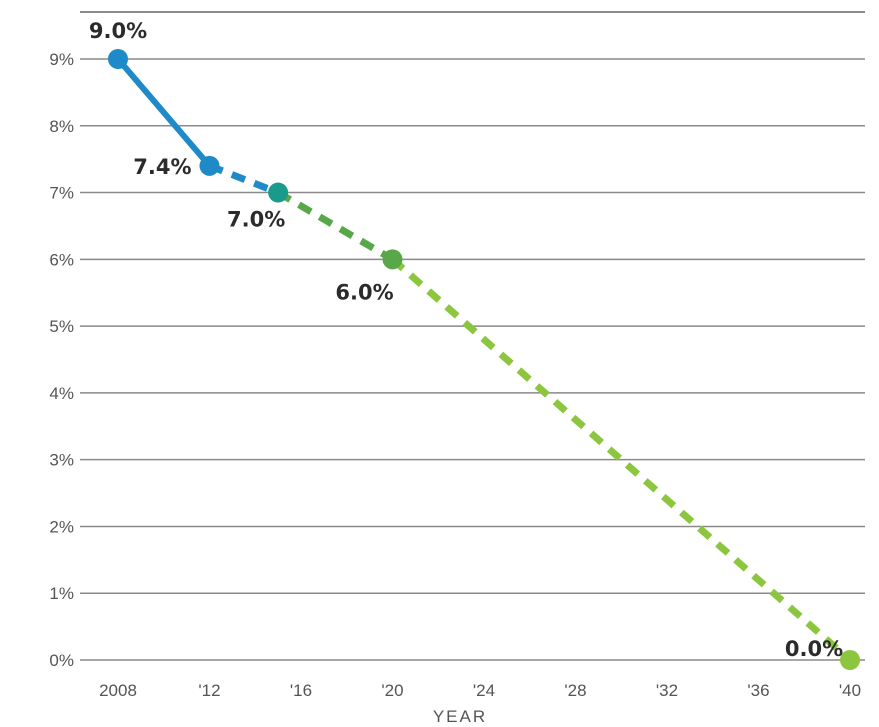 This screenshot has width=879, height=727. I want to click on data-label: 7.4%, so click(162, 167).